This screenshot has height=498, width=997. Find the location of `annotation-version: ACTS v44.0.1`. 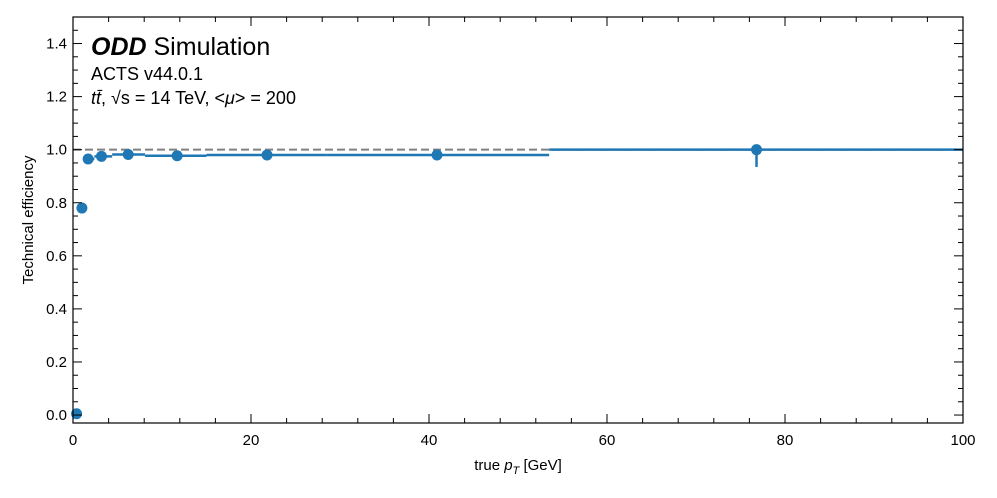

annotation-version: ACTS v44.0.1 is located at coordinates (147, 74).